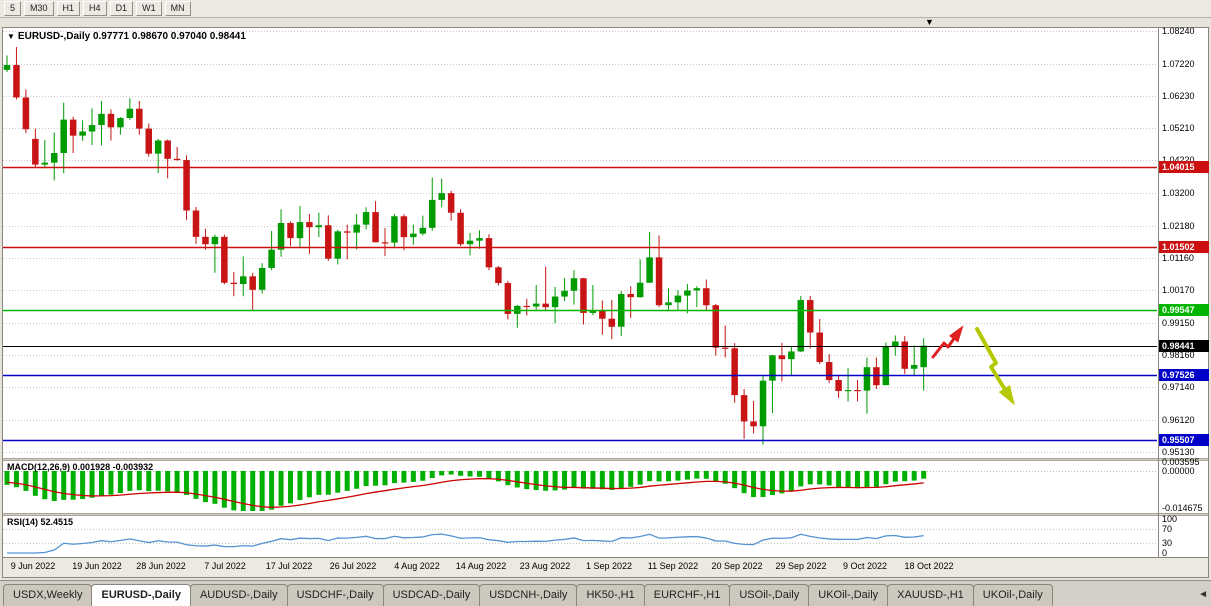 Image resolution: width=1211 pixels, height=606 pixels. Describe the element at coordinates (149, 8) in the screenshot. I see `timeframe-button-w1: W1` at that location.